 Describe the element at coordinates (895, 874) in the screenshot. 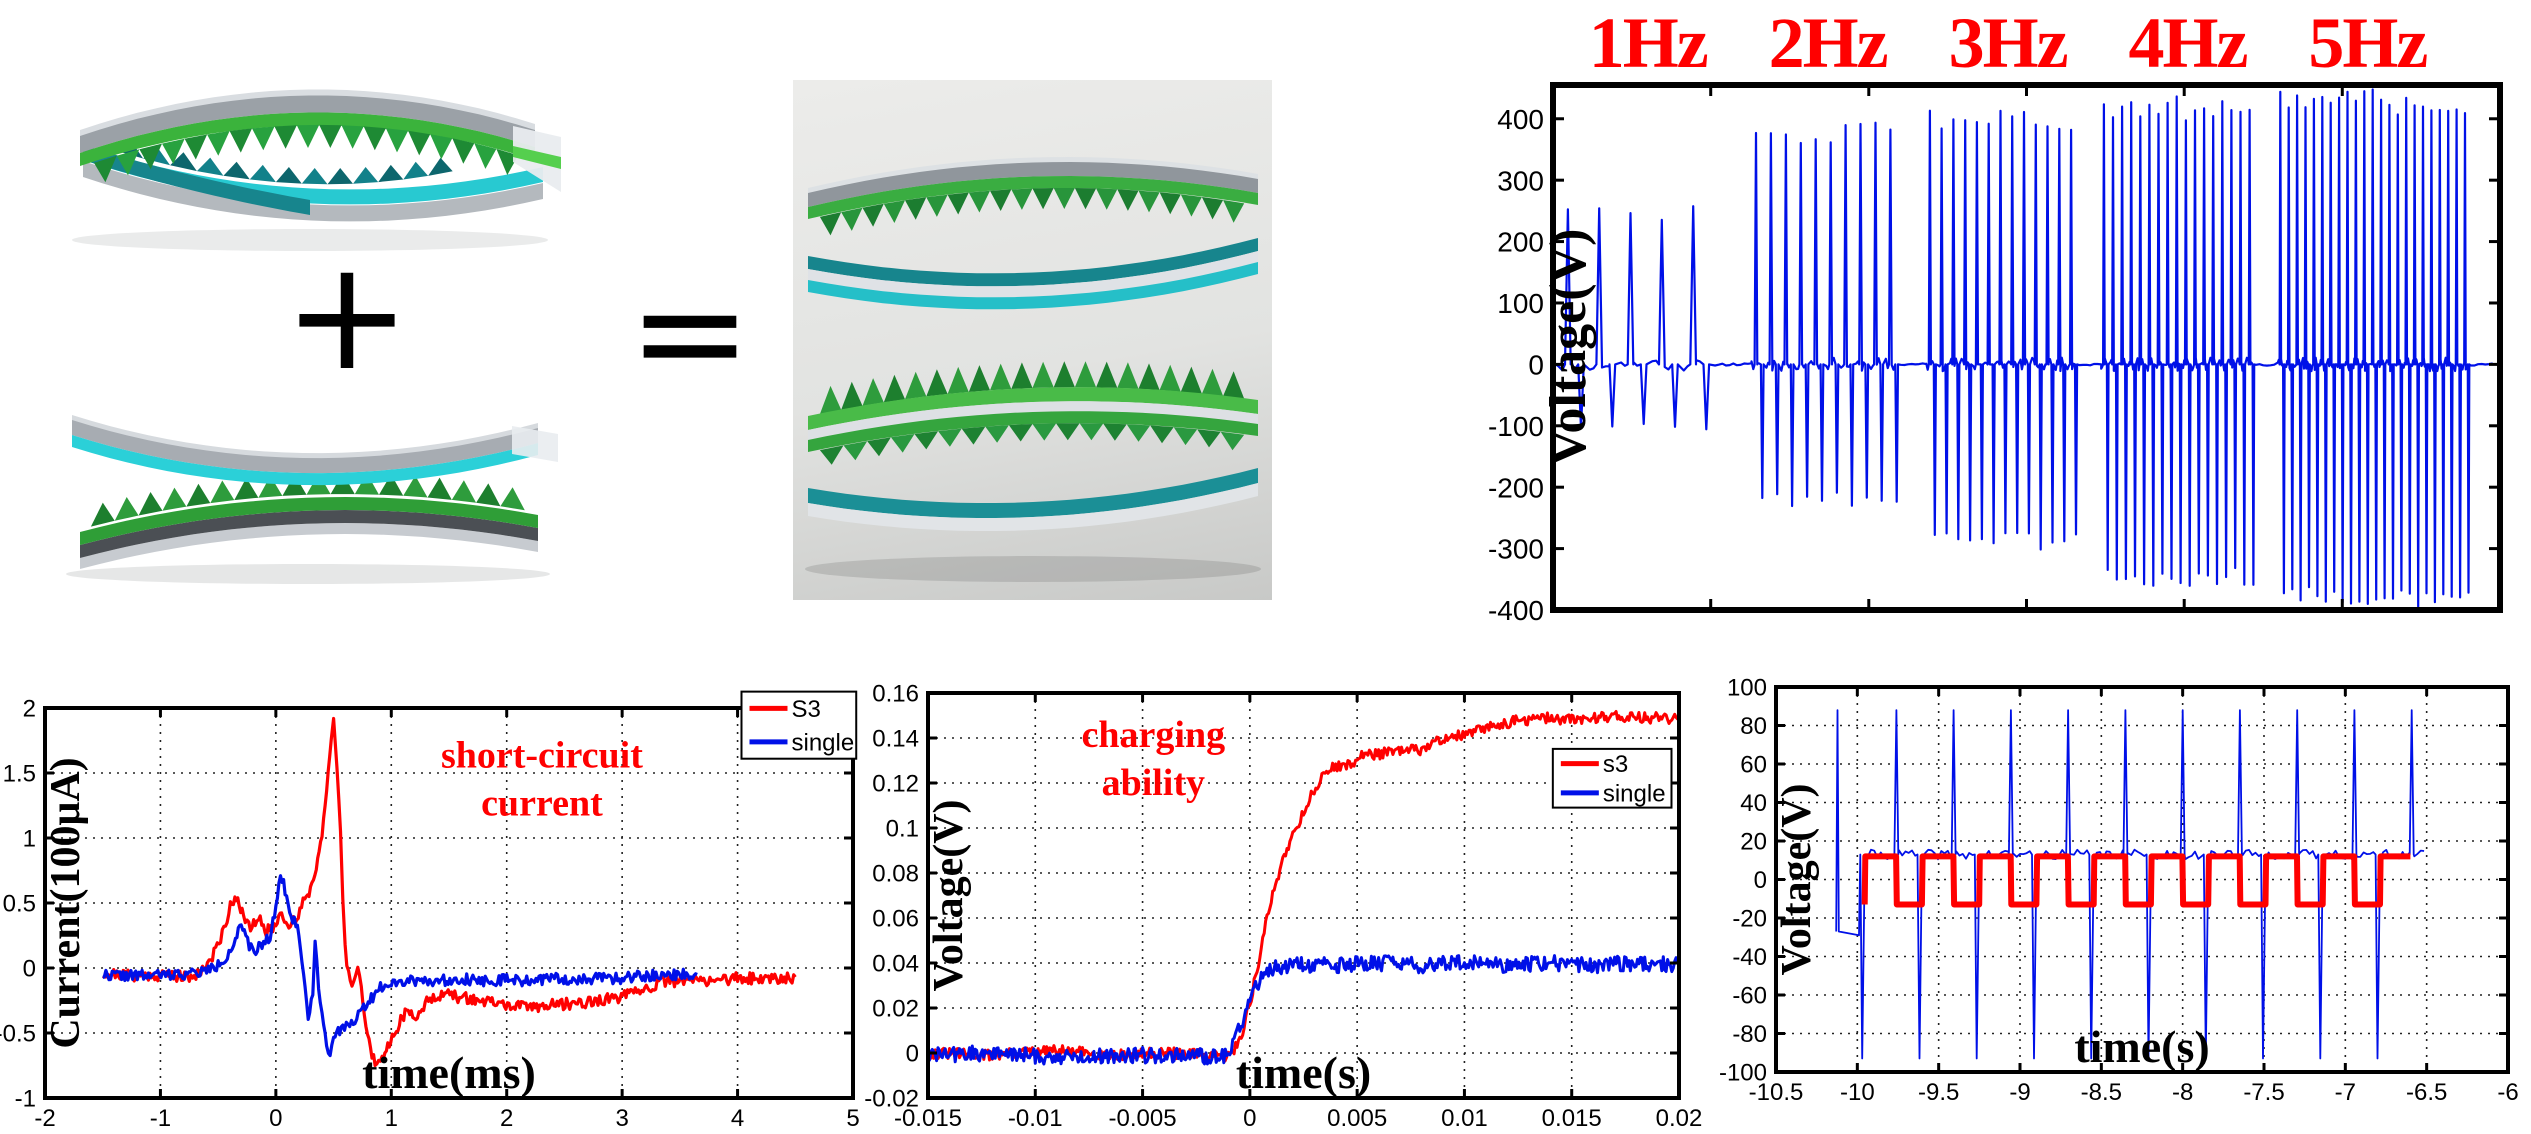

I see `svg-text: 0.08` at that location.